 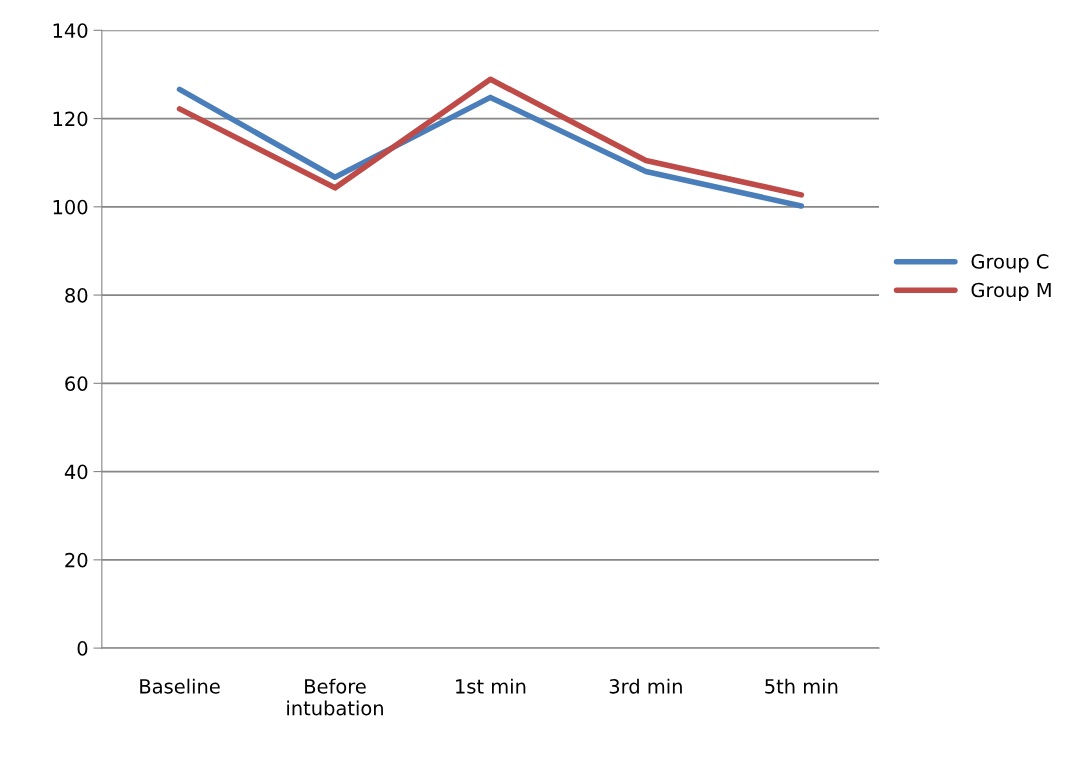 What do you see at coordinates (801, 686) in the screenshot?
I see `x-tick-label: 5th min` at bounding box center [801, 686].